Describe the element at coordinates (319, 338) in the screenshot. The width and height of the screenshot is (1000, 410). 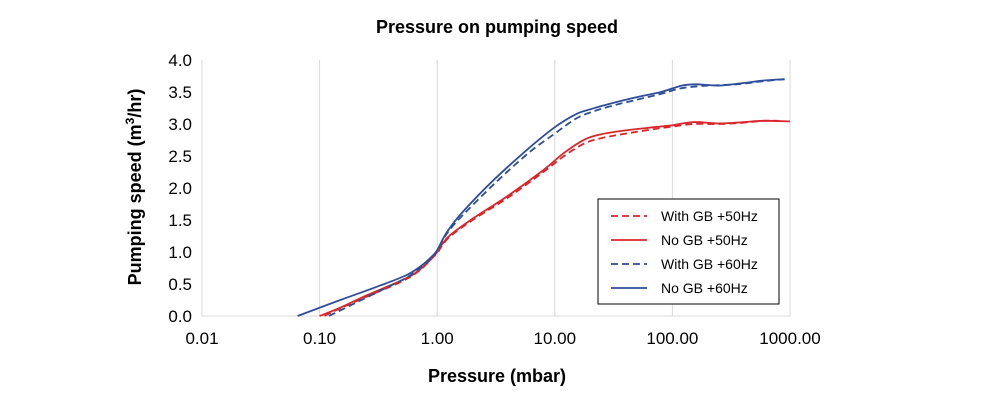
I see `x-tick-label: 0.10` at that location.